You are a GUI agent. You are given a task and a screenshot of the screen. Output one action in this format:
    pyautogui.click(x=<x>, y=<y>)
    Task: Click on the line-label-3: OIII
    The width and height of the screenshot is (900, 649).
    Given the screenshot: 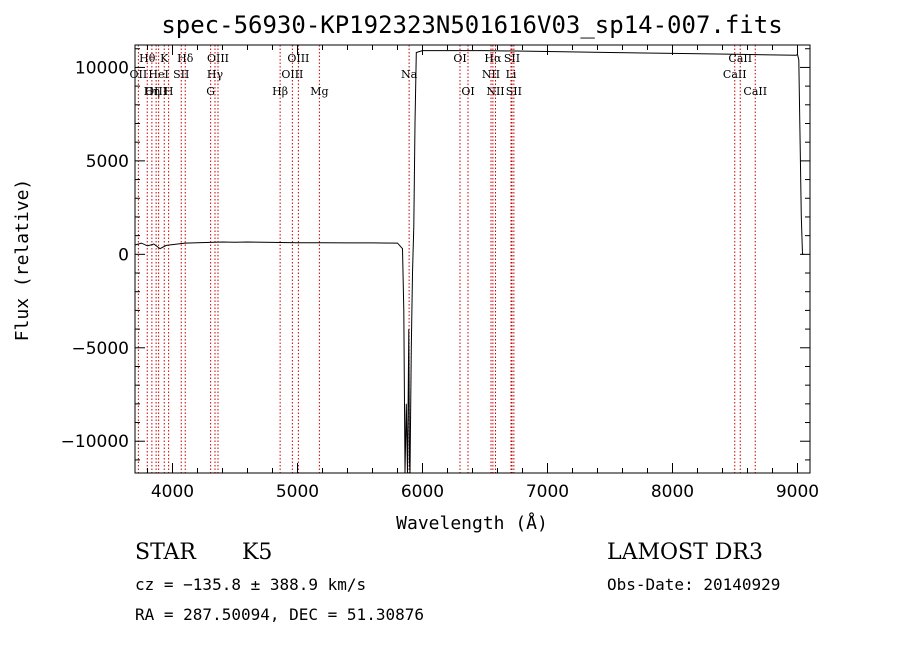 What is the action you would take?
    pyautogui.click(x=156, y=91)
    